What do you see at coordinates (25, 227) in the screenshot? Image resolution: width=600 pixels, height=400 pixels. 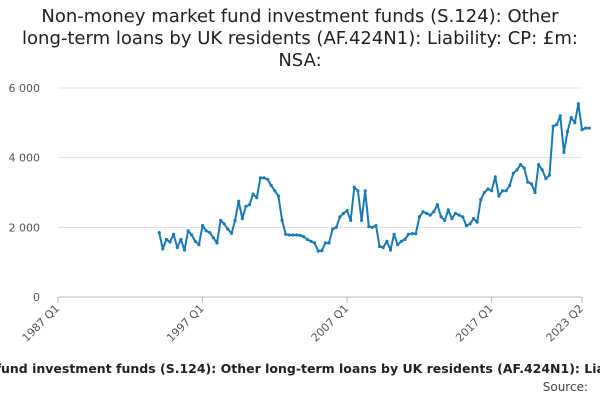 I see `y-tick-label: 2 000` at bounding box center [25, 227].